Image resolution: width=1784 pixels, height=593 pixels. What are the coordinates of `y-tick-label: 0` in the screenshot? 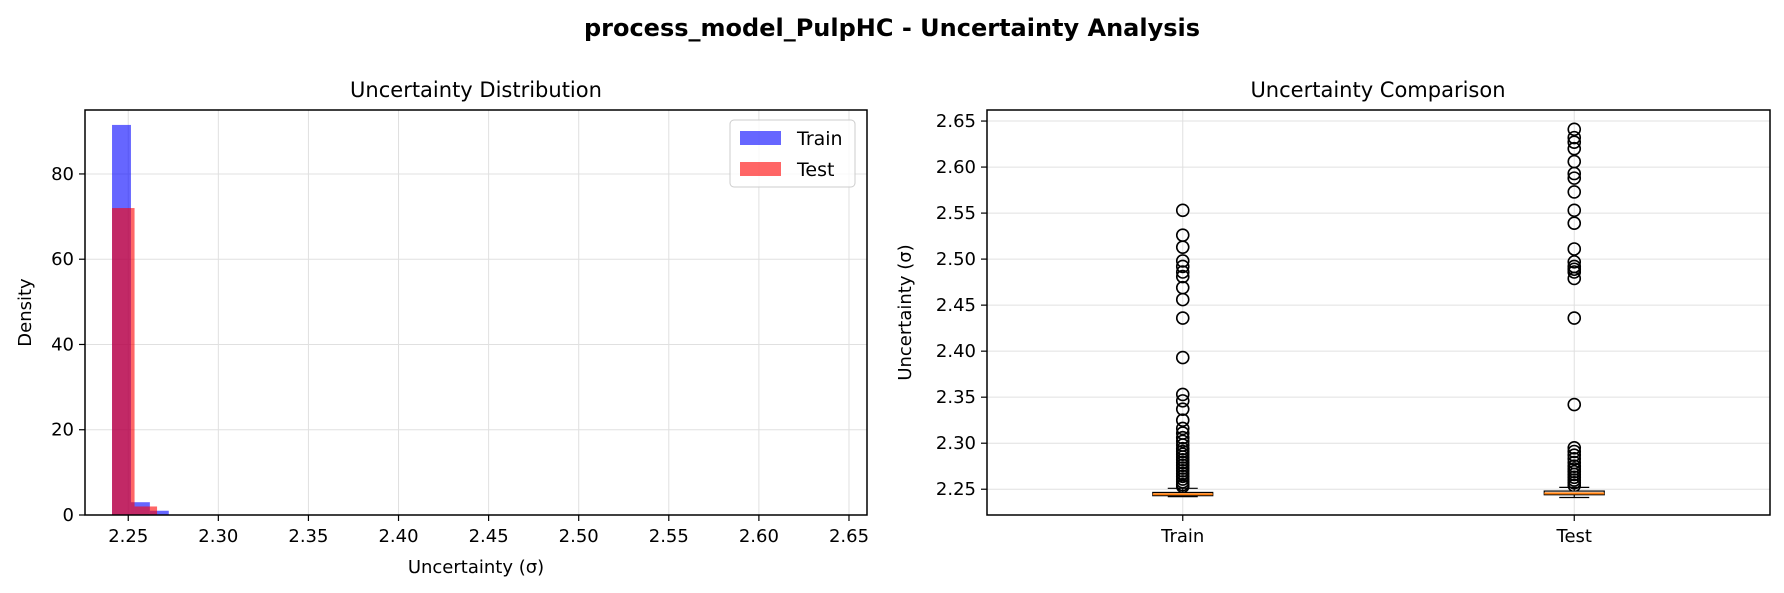 It's located at (68, 515).